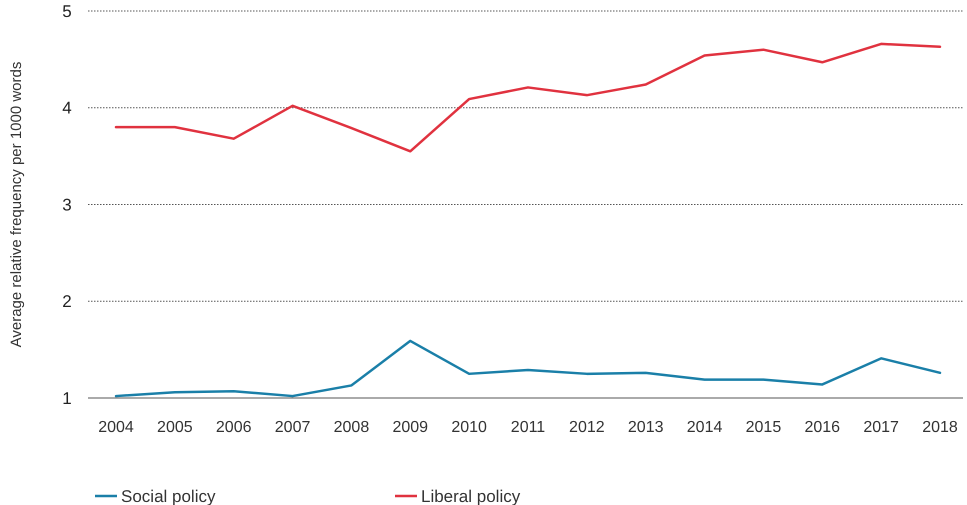 The image size is (967, 505). I want to click on x-tick-label: 2015, so click(764, 427).